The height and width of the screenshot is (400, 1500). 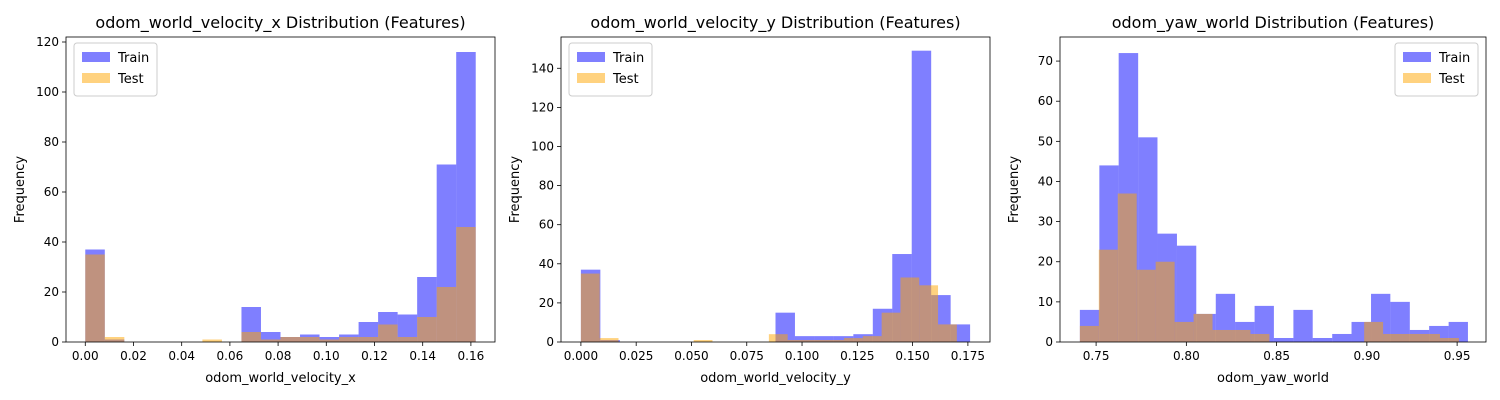 I want to click on x-tick-label: 0.00, so click(x=85, y=356).